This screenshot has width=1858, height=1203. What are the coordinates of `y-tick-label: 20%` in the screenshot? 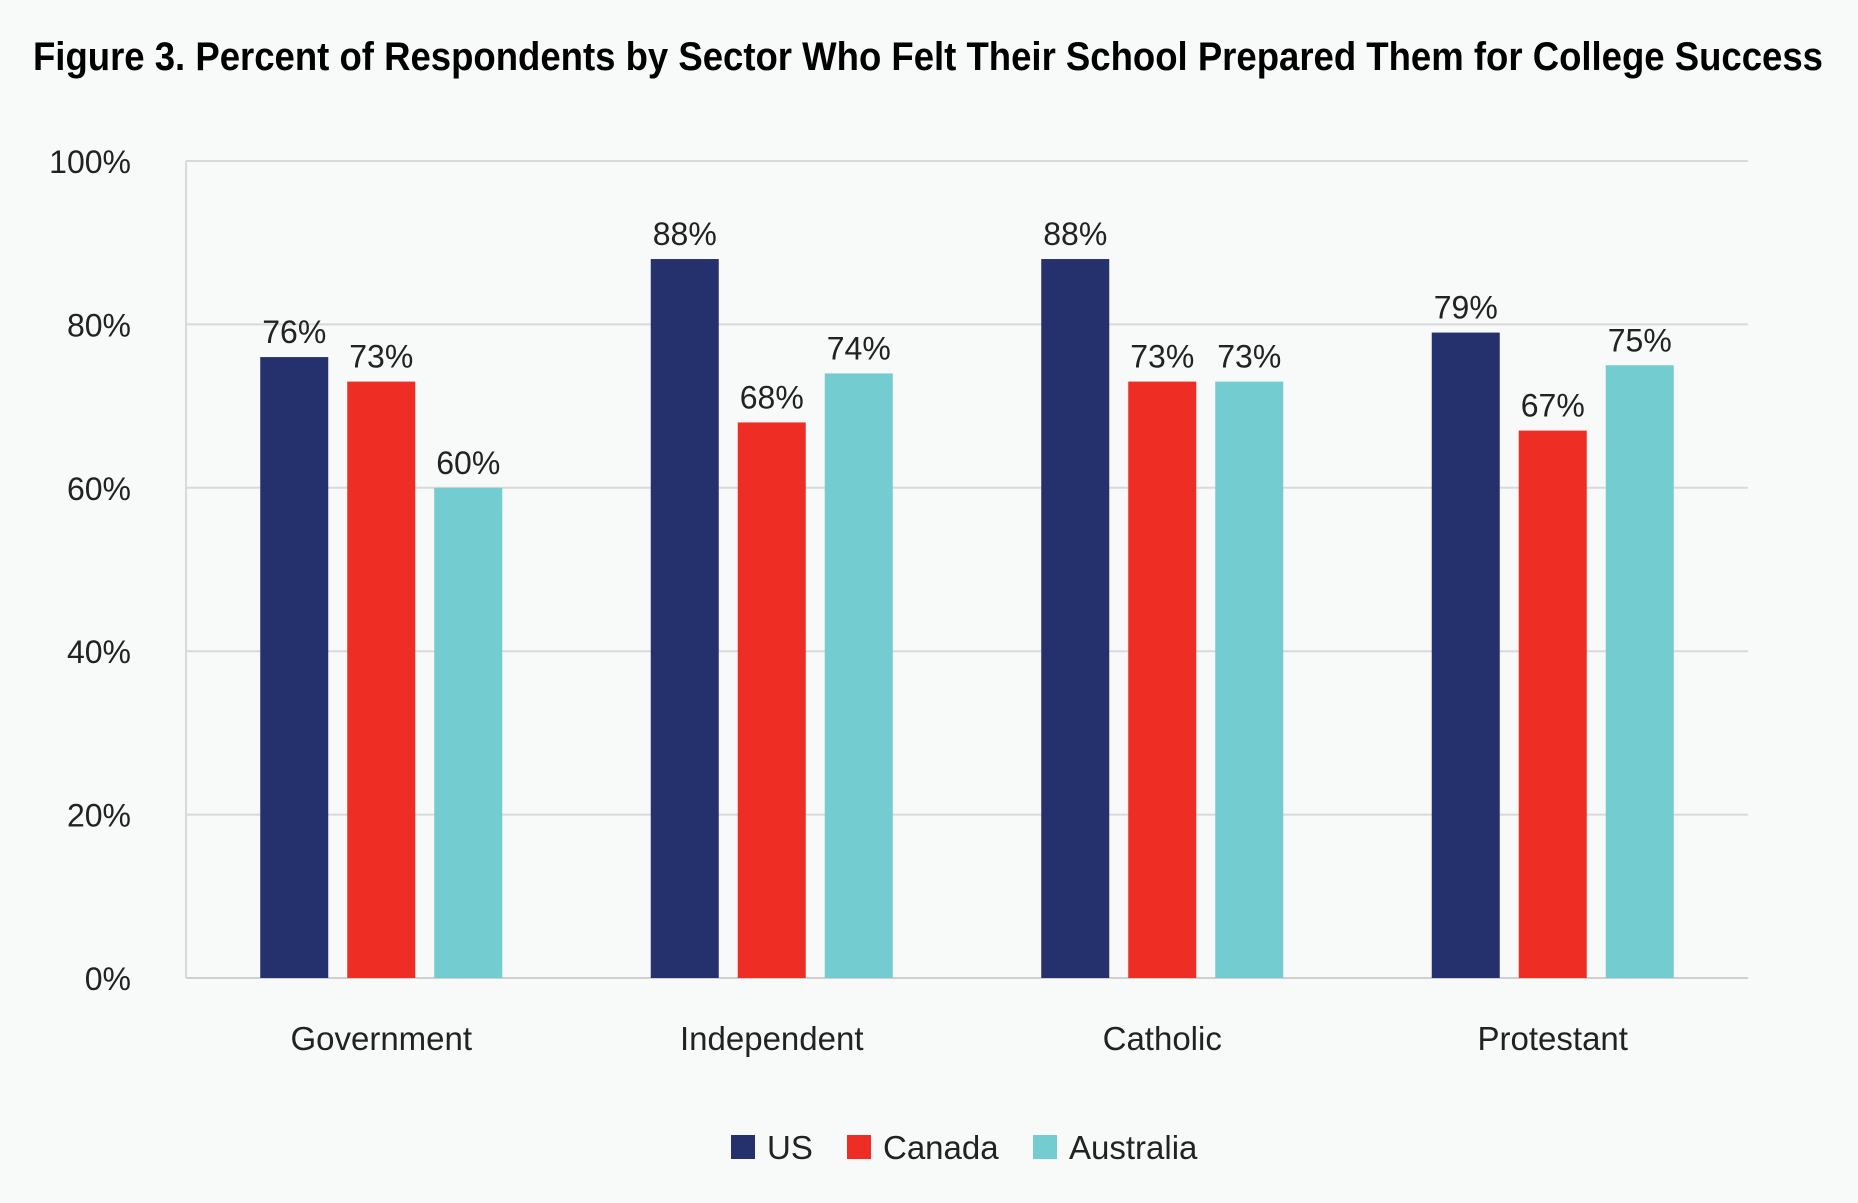 It's located at (99, 816).